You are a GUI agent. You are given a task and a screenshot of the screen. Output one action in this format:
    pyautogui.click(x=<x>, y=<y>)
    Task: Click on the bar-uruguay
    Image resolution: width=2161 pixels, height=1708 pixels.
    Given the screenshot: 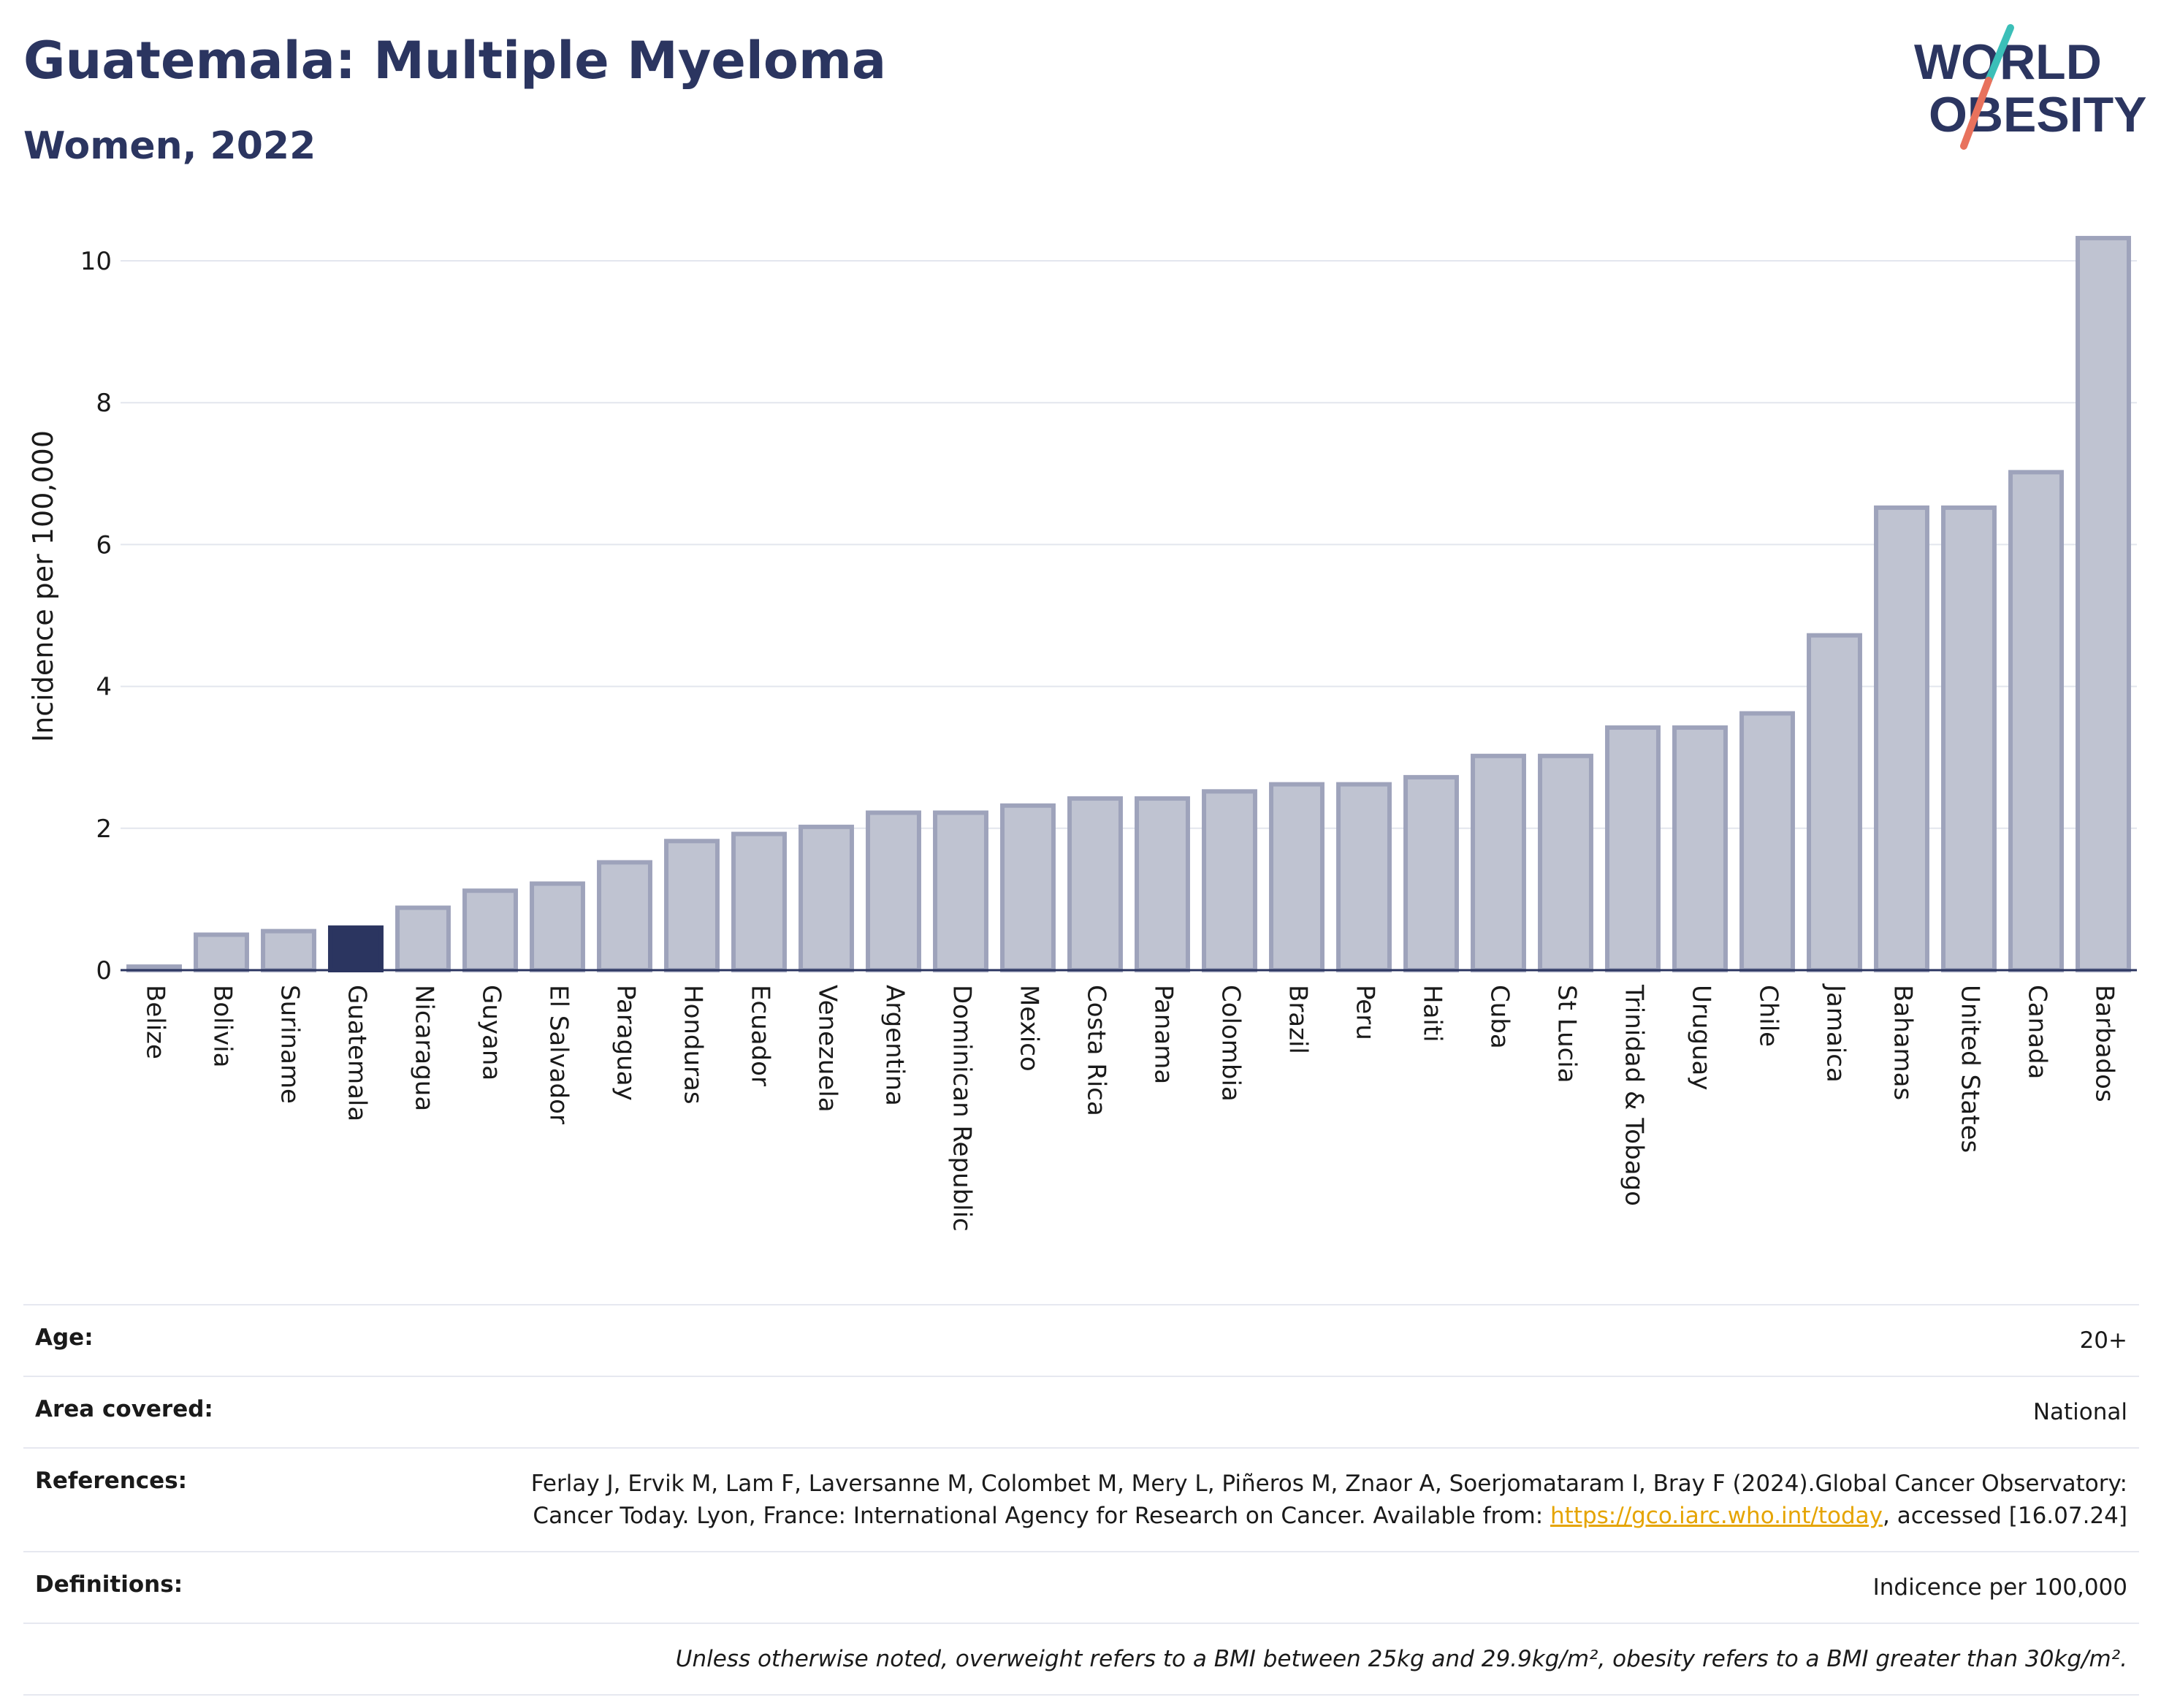 What is the action you would take?
    pyautogui.click(x=1700, y=849)
    